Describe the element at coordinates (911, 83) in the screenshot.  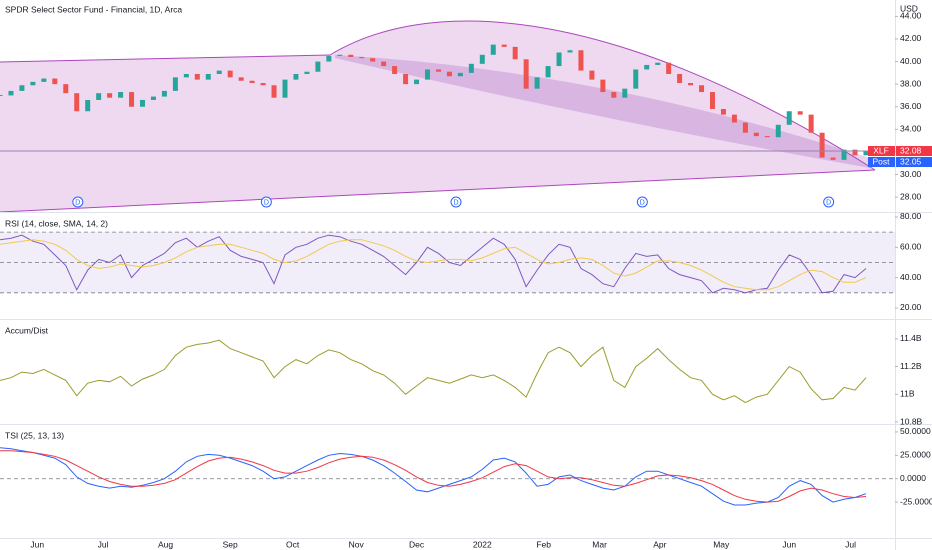
I see `y-tick-label: 38.00` at that location.